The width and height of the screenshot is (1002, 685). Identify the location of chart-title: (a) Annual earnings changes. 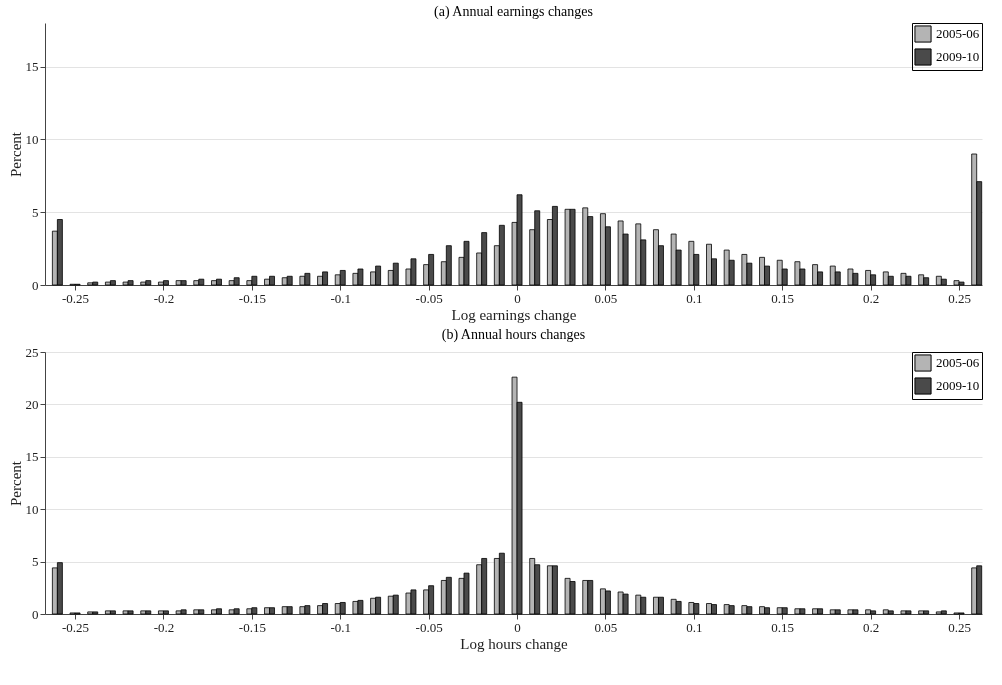
(513, 11).